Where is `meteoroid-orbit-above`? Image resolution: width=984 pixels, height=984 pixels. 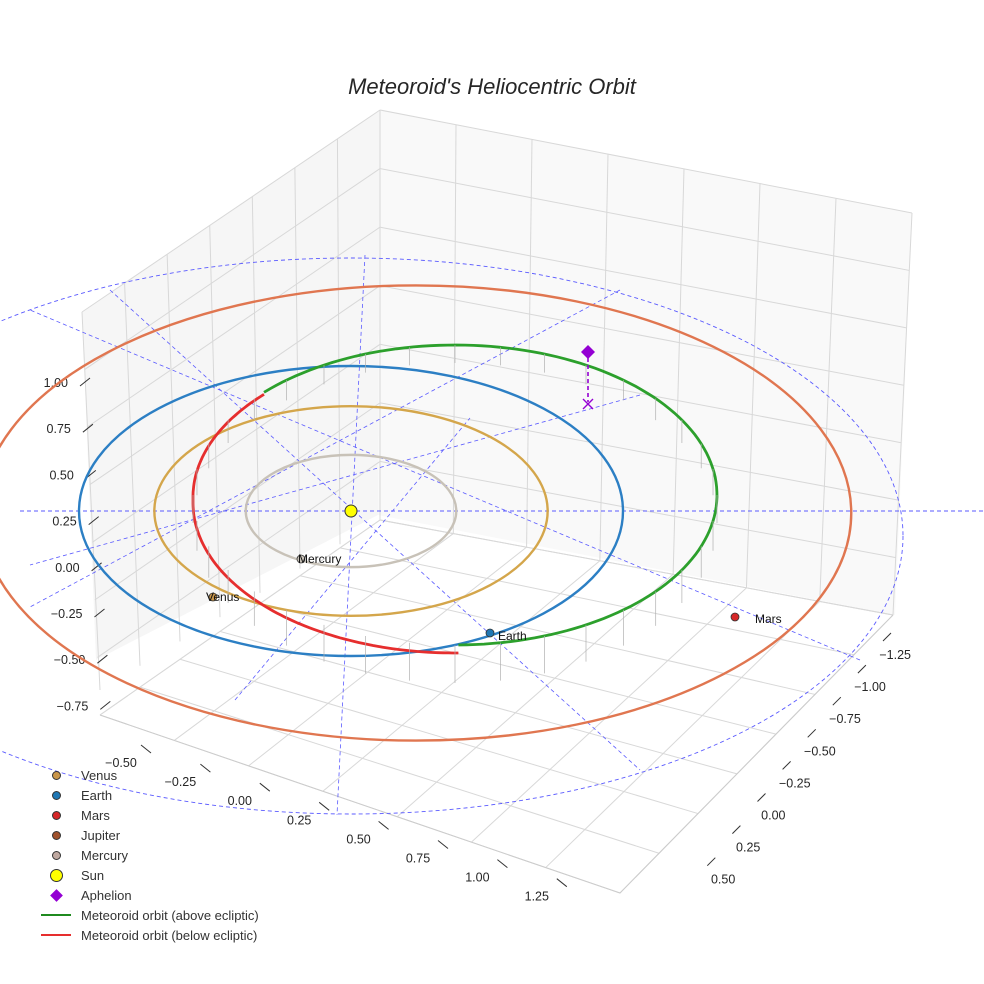 meteoroid-orbit-above is located at coordinates (491, 495).